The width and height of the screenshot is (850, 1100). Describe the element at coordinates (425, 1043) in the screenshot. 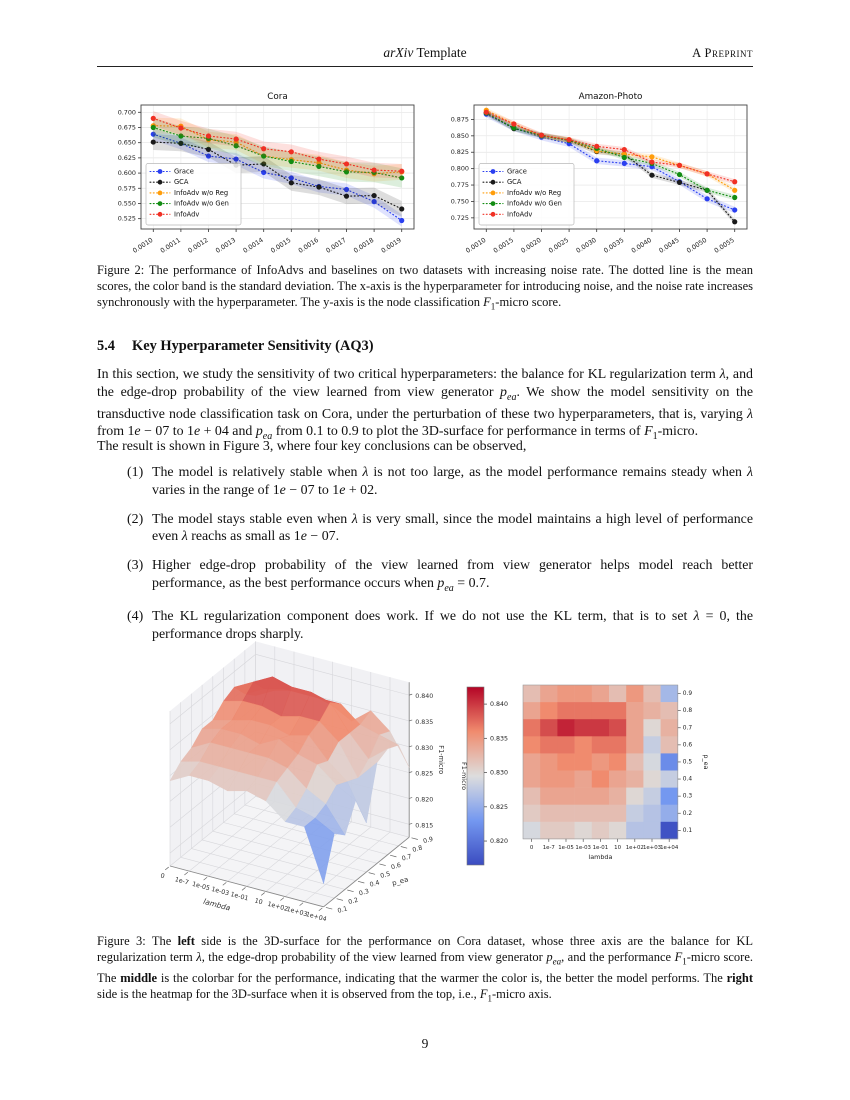

I see `page-number: 9` at that location.